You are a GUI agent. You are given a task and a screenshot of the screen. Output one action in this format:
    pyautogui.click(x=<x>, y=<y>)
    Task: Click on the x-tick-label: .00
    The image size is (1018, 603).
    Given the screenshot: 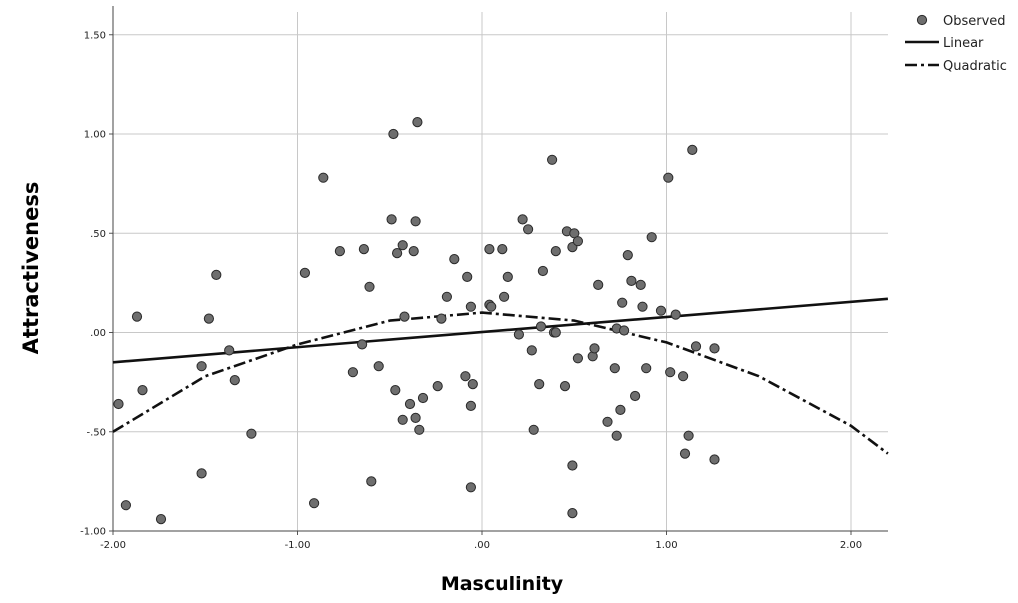 What is the action you would take?
    pyautogui.click(x=482, y=545)
    